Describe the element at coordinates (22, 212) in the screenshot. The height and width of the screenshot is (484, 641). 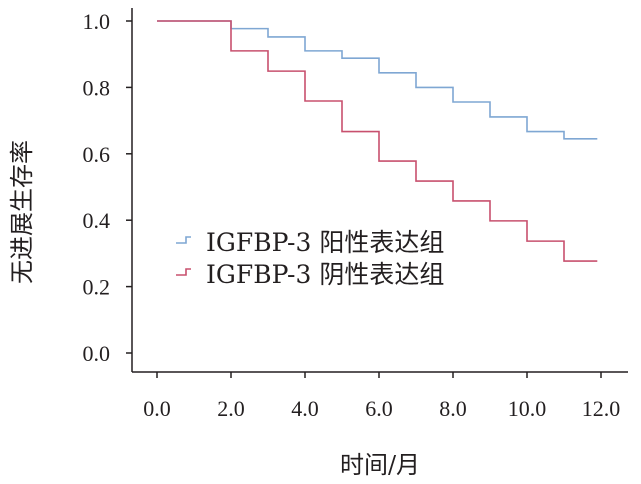
I see `y-axis-title: 无进展生存率` at that location.